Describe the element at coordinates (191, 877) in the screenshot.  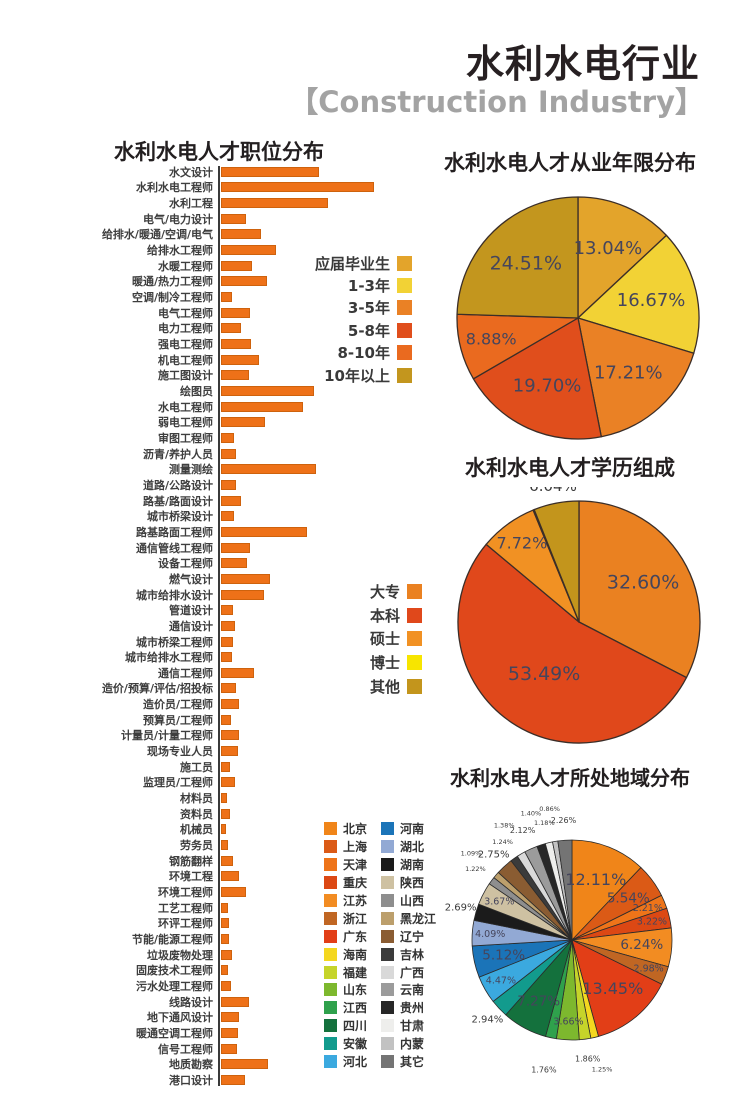
I see `bar-category-label: 环境工程` at that location.